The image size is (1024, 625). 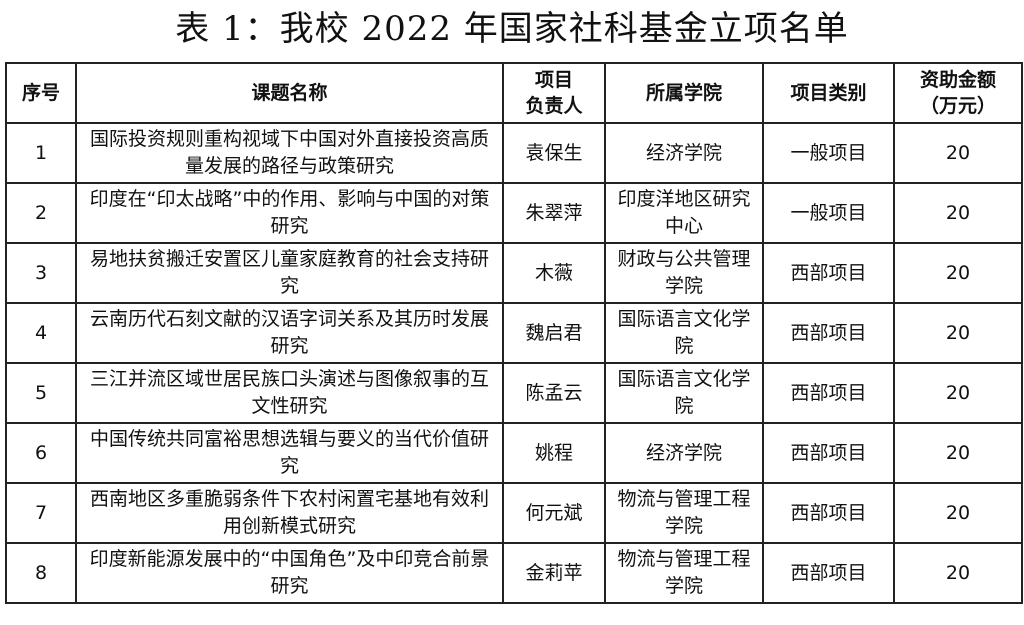 I want to click on header-text: 所属学院, so click(x=683, y=93).